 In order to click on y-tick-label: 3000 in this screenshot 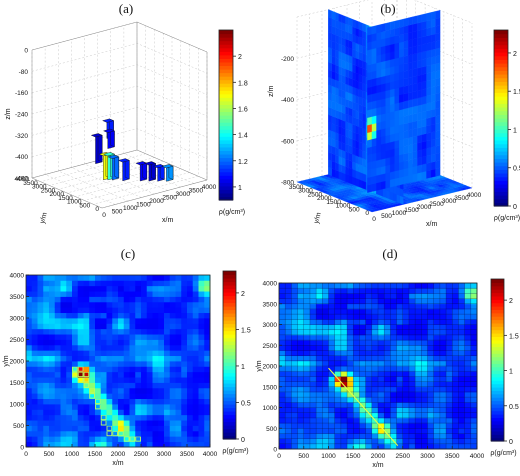, I will do `click(39, 187)`.